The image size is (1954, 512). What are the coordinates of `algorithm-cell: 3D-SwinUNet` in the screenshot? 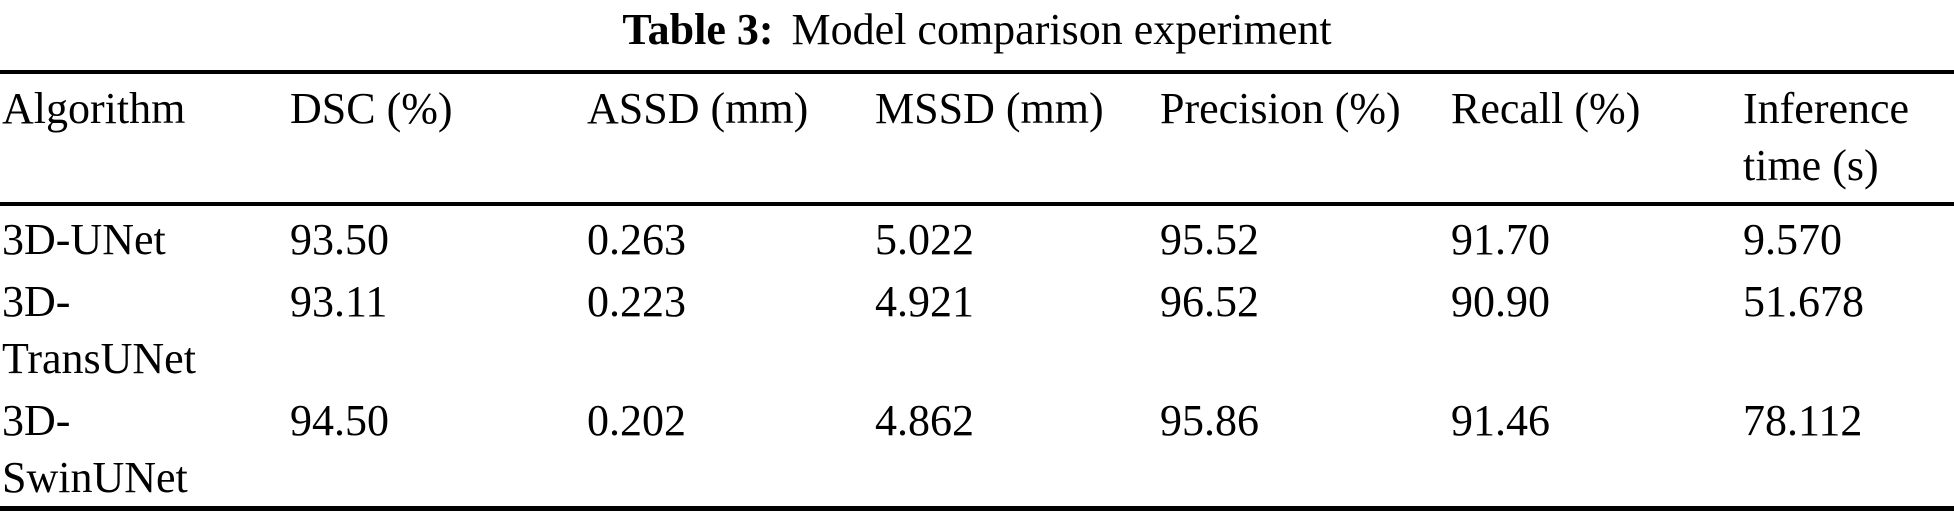 It's located at (95, 449).